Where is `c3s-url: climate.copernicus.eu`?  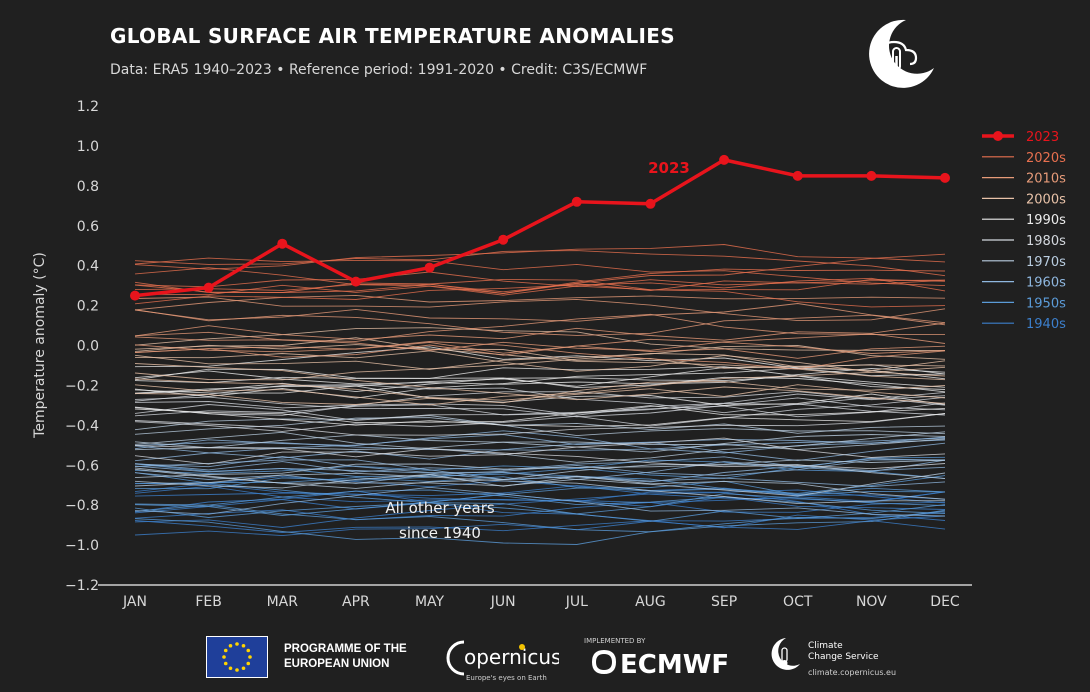
c3s-url: climate.copernicus.eu is located at coordinates (852, 672).